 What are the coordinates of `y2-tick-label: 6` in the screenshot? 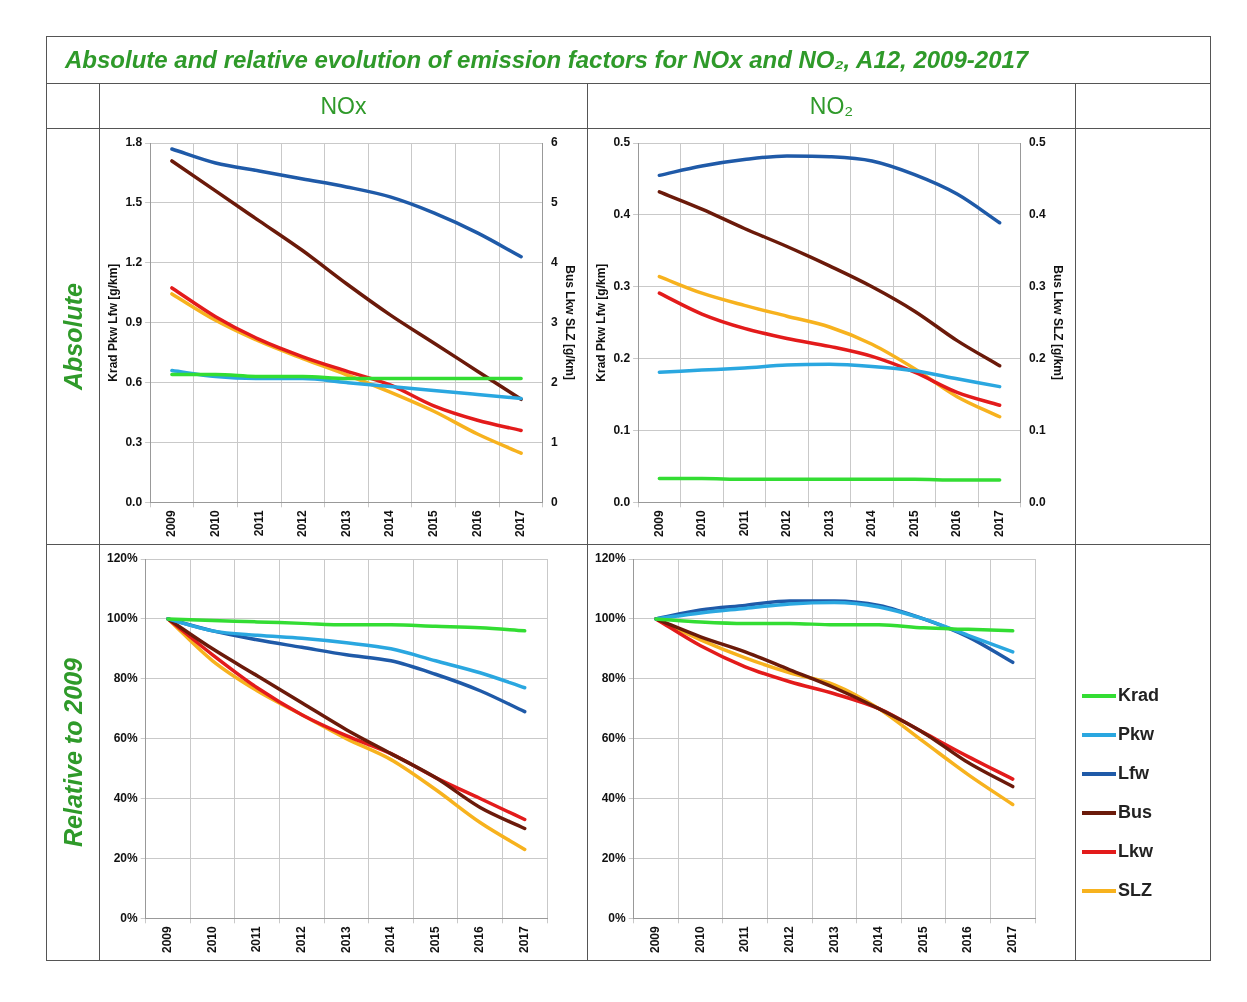 It's located at (554, 142).